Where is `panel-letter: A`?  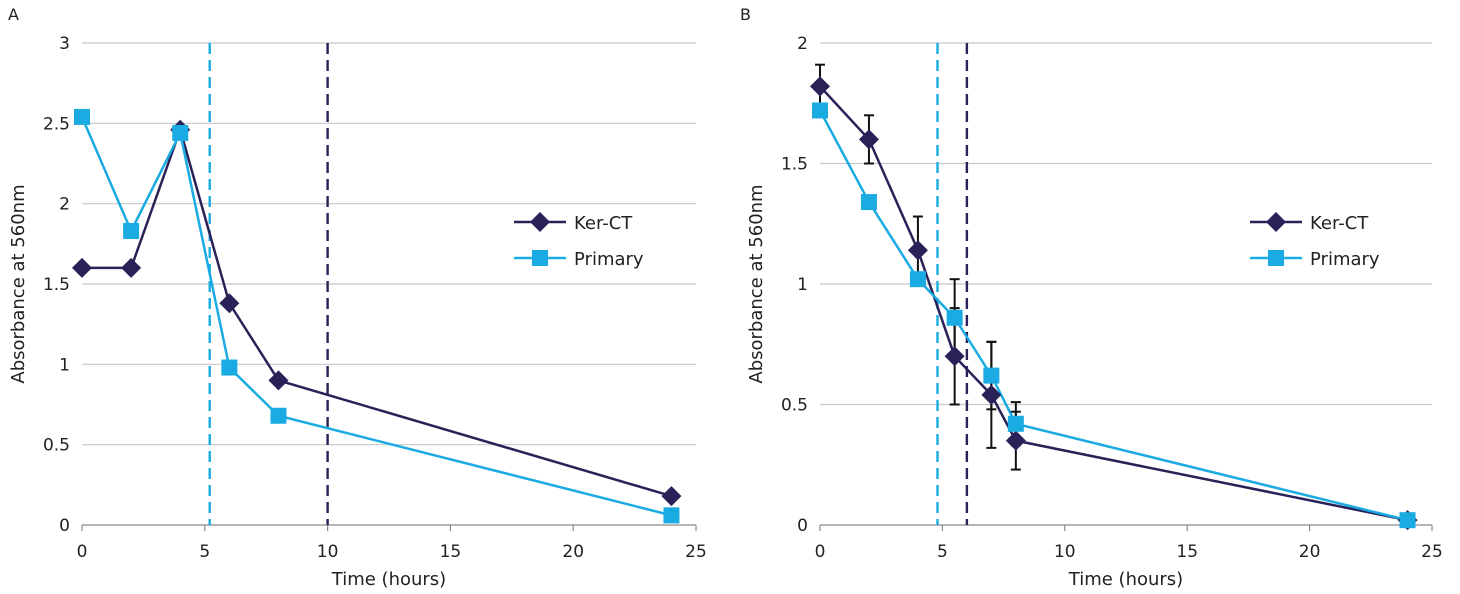 panel-letter: A is located at coordinates (13, 14).